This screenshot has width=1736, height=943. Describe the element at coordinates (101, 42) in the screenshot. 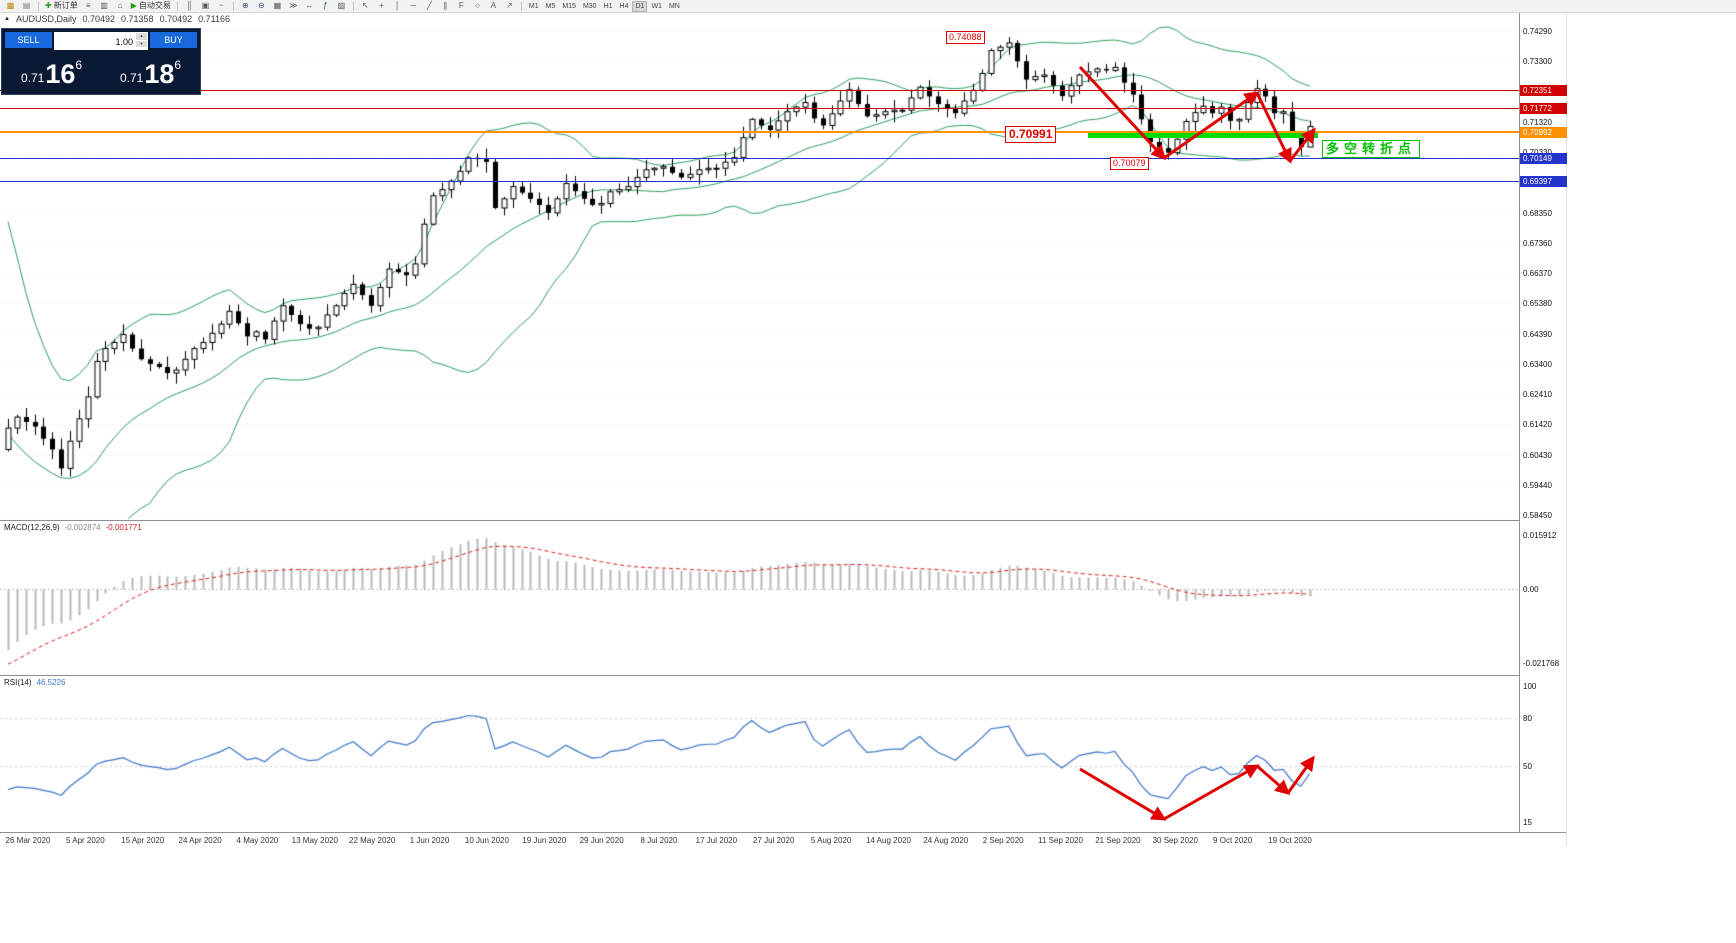

I see `volume-input` at that location.